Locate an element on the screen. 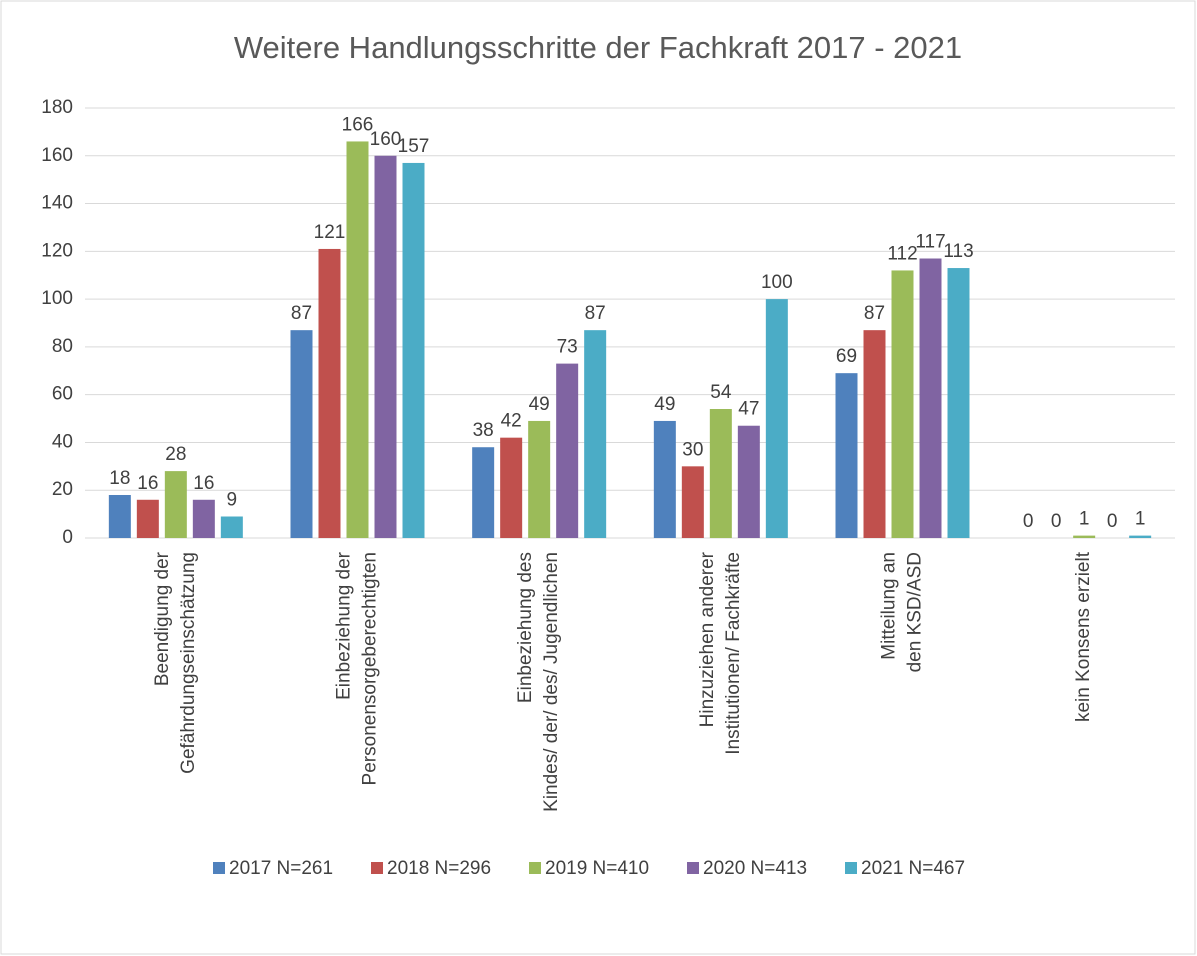  x-tick-label: Mitteilung an den KSD/ASD is located at coordinates (902, 612).